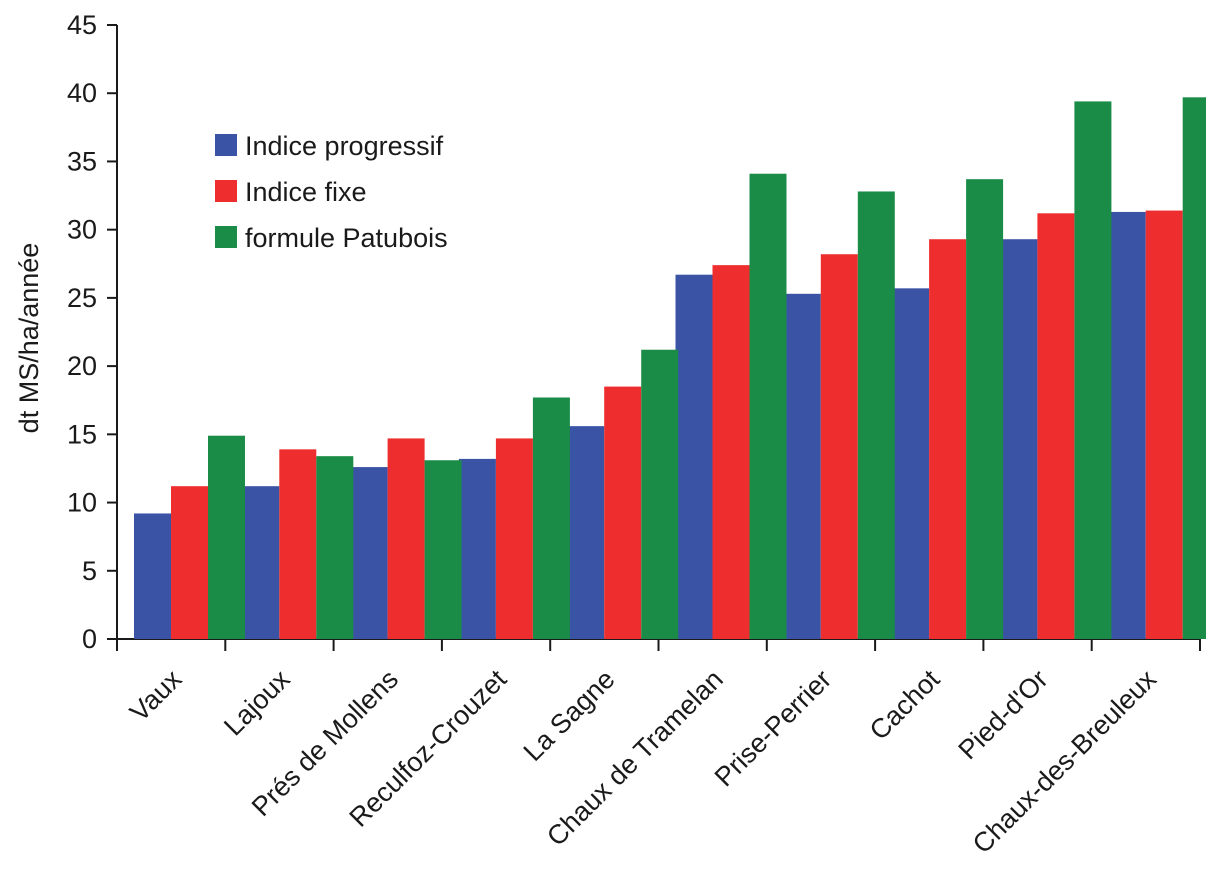 The image size is (1206, 894). Describe the element at coordinates (635, 758) in the screenshot. I see `x-category-label: Chaux de Tramelan` at that location.